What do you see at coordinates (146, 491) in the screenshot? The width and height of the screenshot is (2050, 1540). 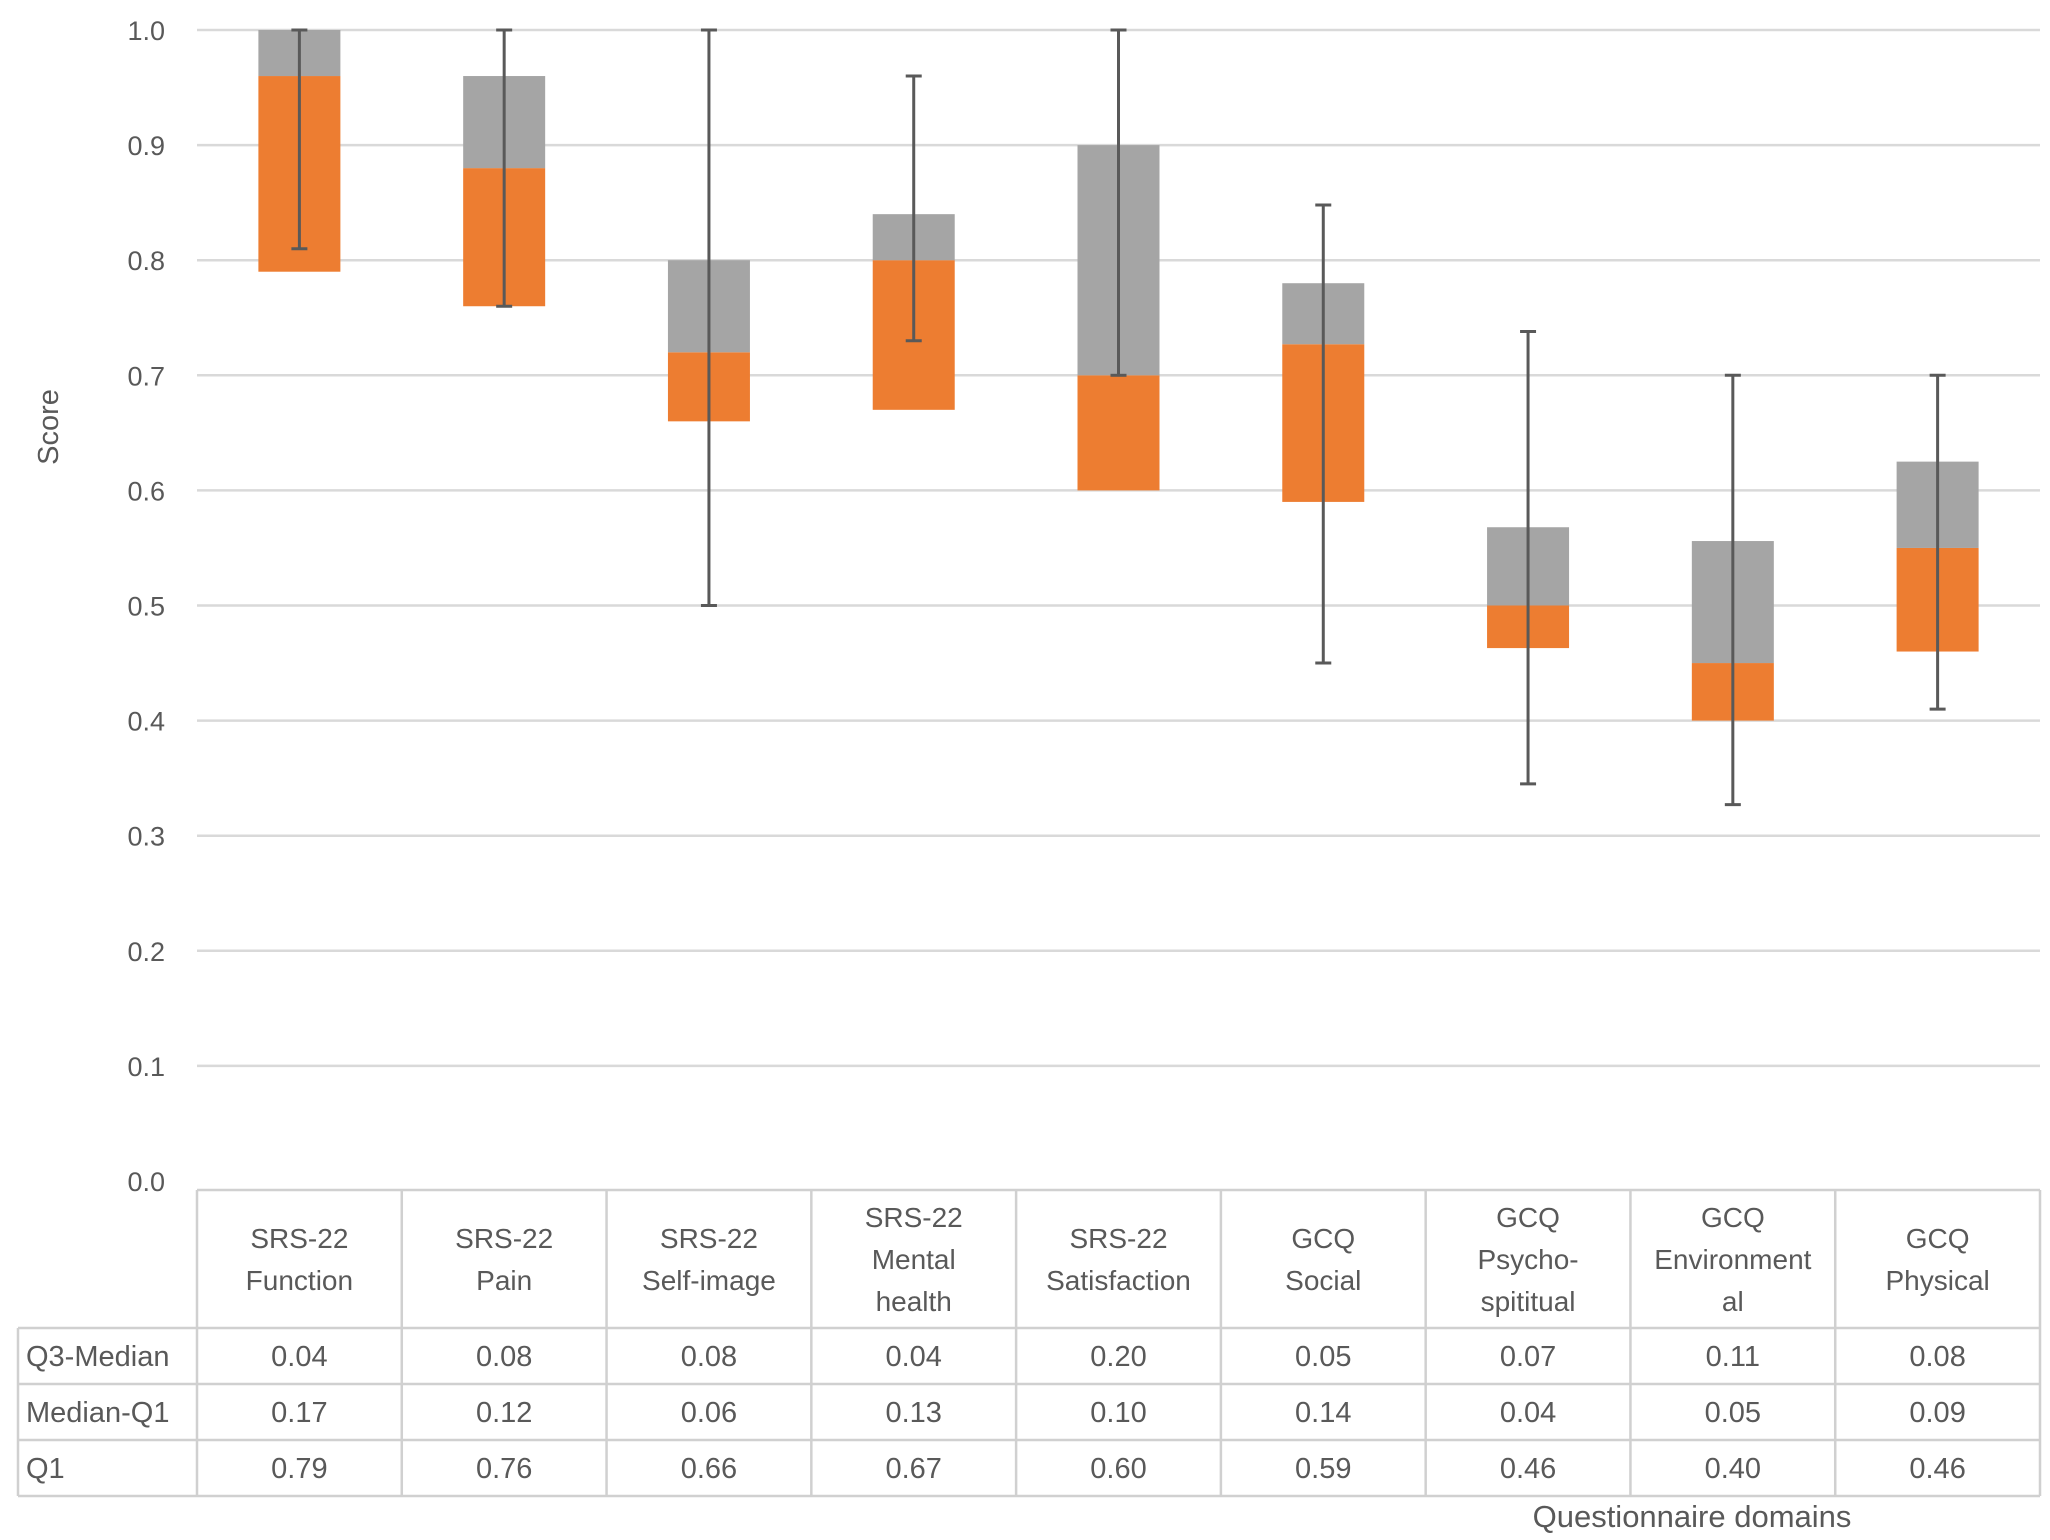 I see `y-tick-label: 0.6` at bounding box center [146, 491].